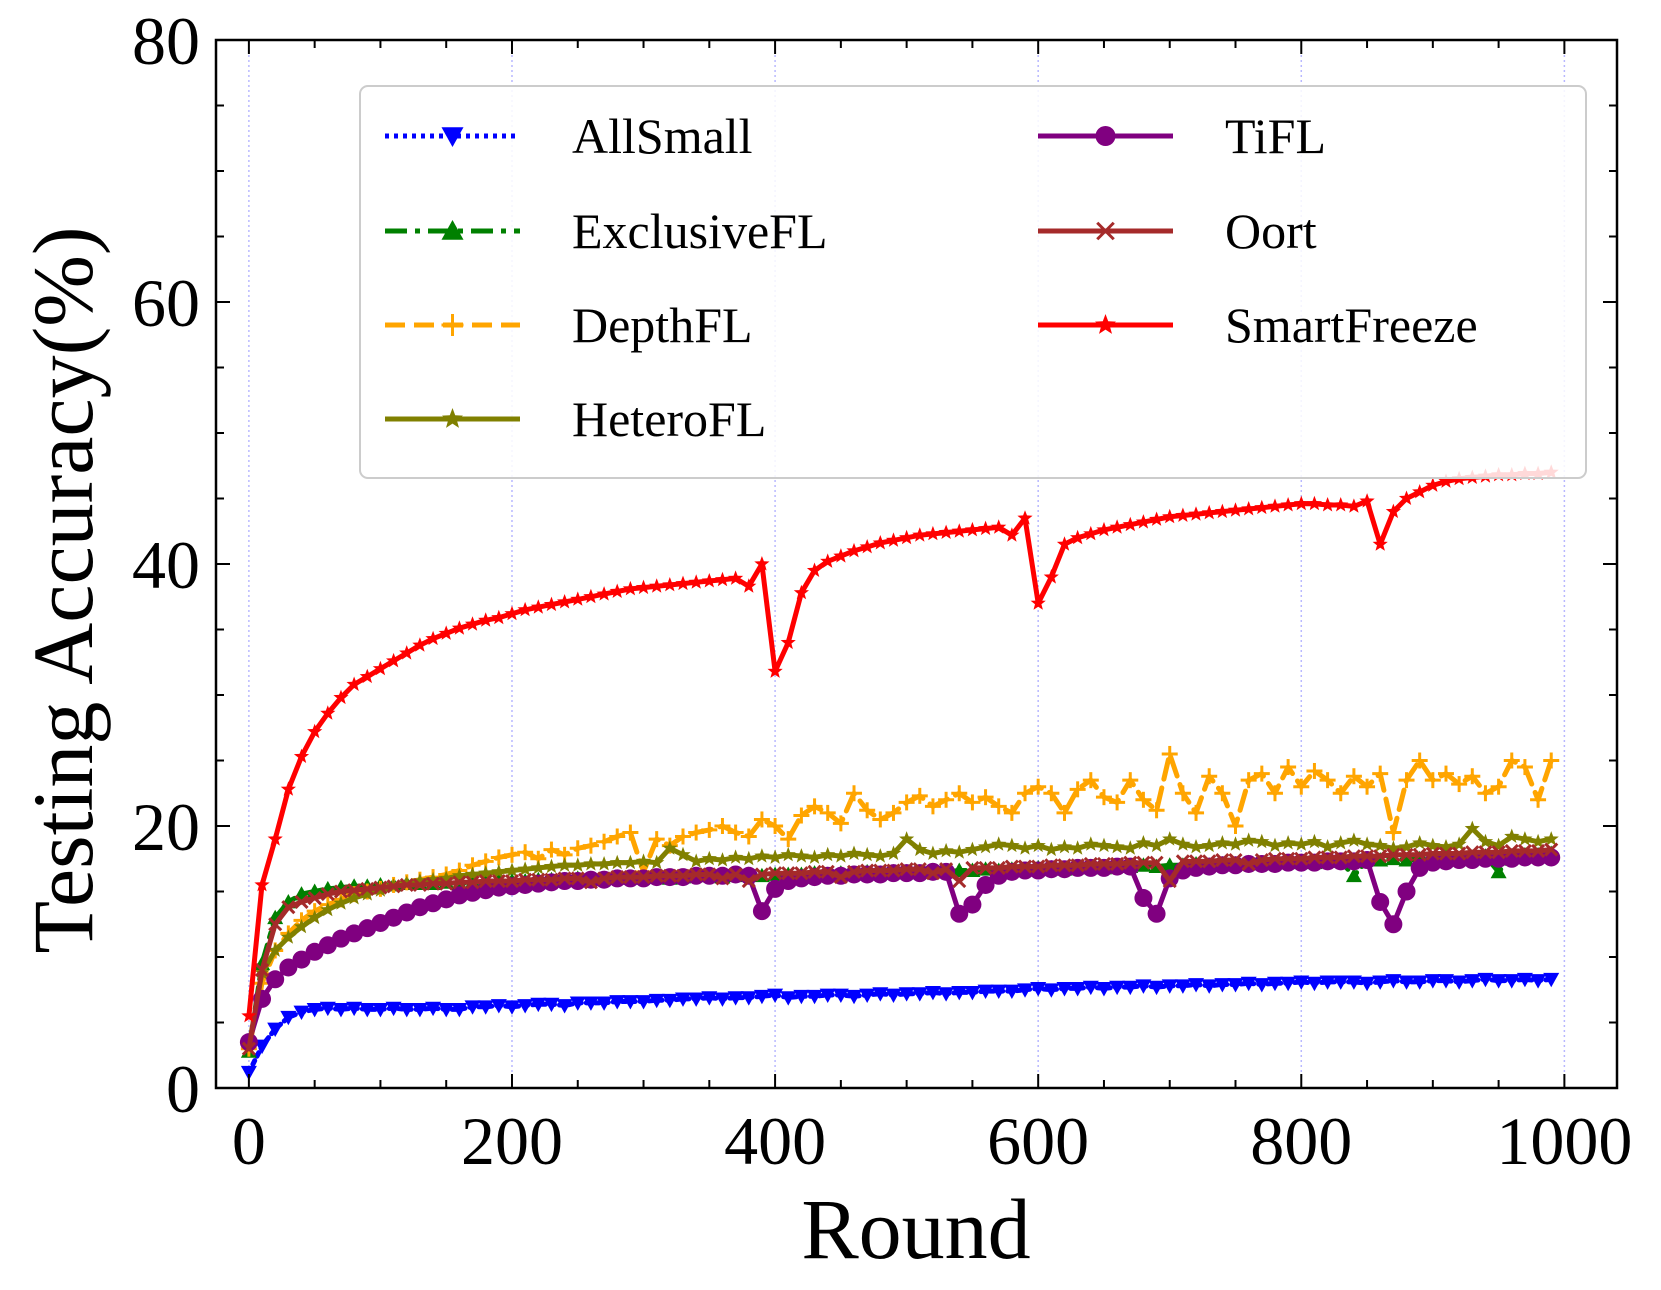  I want to click on legend-entry-depthfl: DepthFL, so click(569, 325).